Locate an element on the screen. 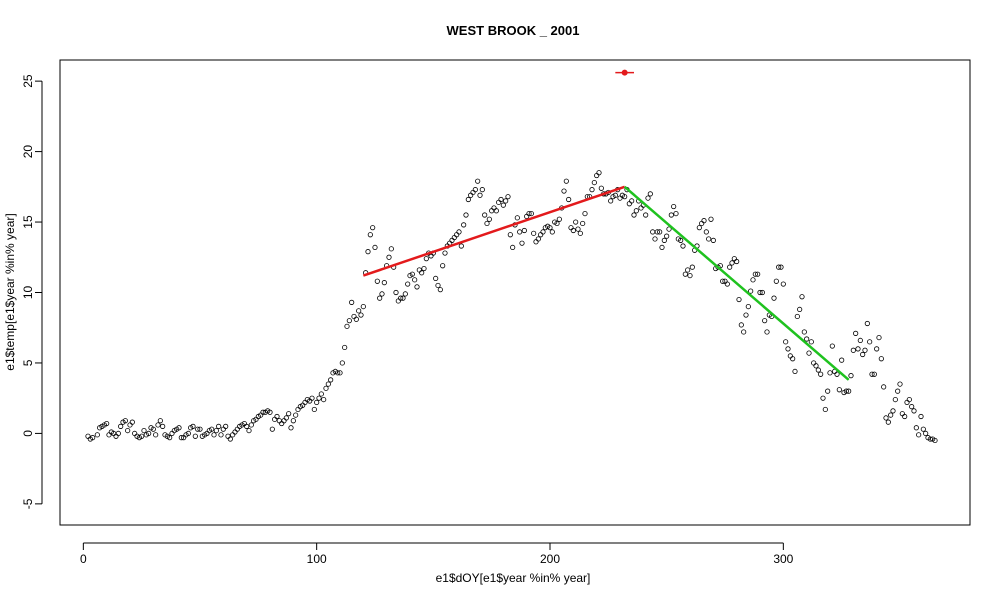 The width and height of the screenshot is (1000, 600). x-tick-label: 300 is located at coordinates (783, 559).